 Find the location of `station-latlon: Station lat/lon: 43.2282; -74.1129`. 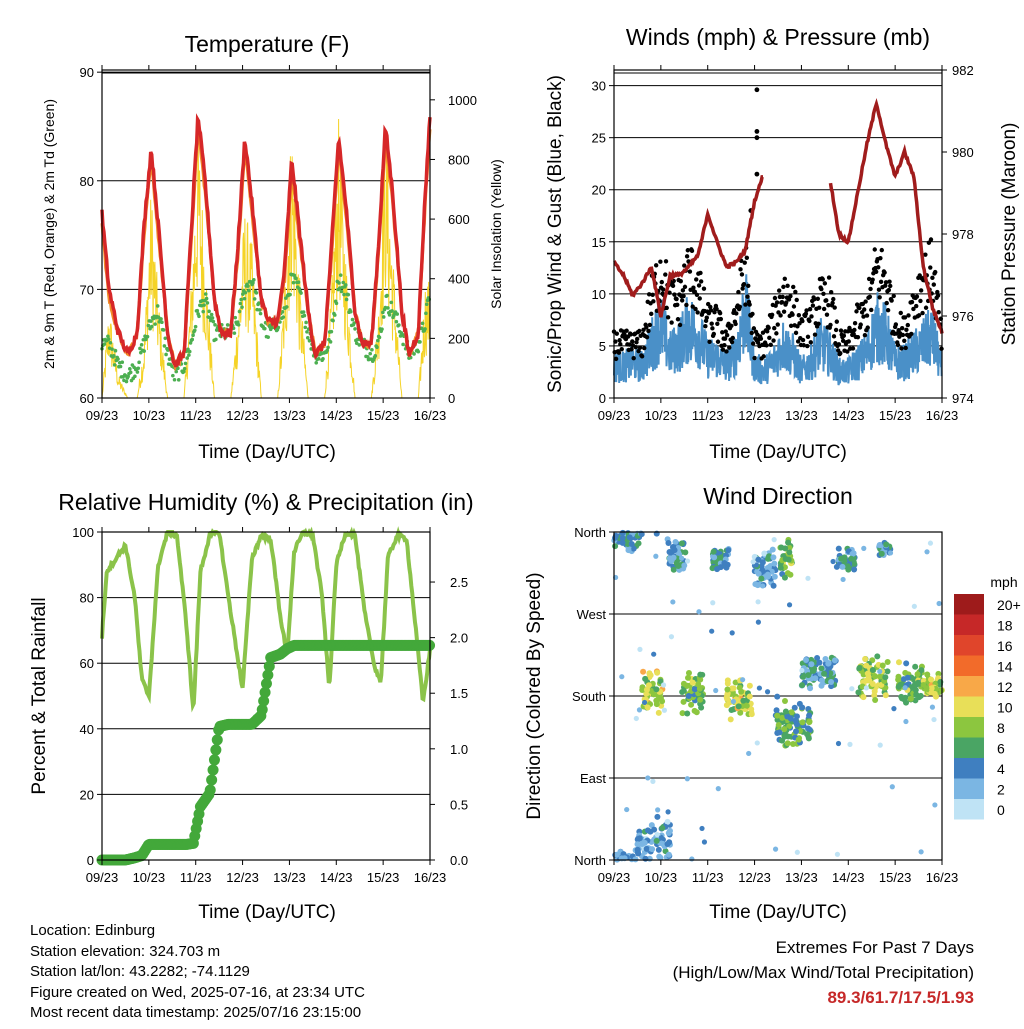

station-latlon: Station lat/lon: 43.2282; -74.1129 is located at coordinates (140, 971).